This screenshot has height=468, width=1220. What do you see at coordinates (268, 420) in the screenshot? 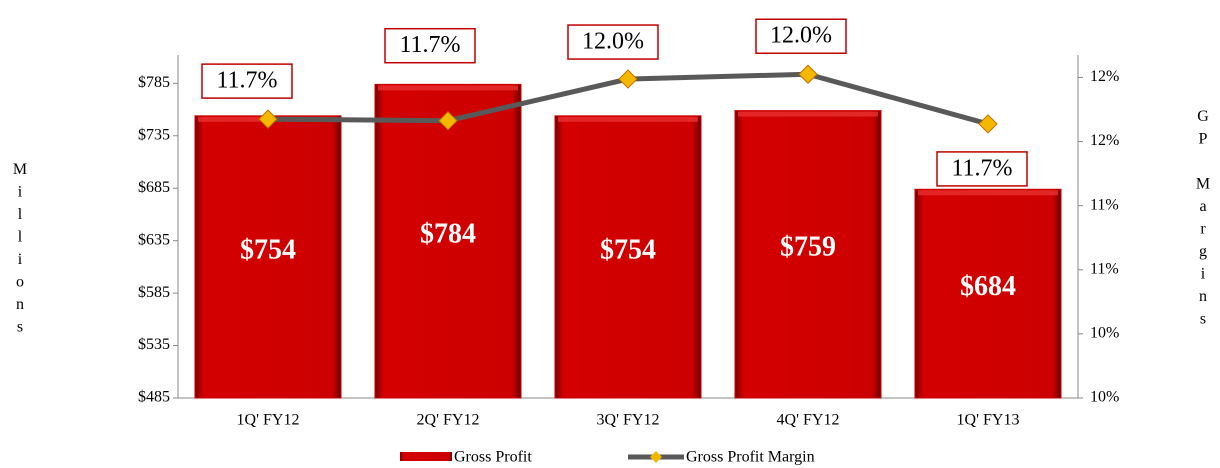
I see `x-tick-label: 1Q' FY12` at bounding box center [268, 420].